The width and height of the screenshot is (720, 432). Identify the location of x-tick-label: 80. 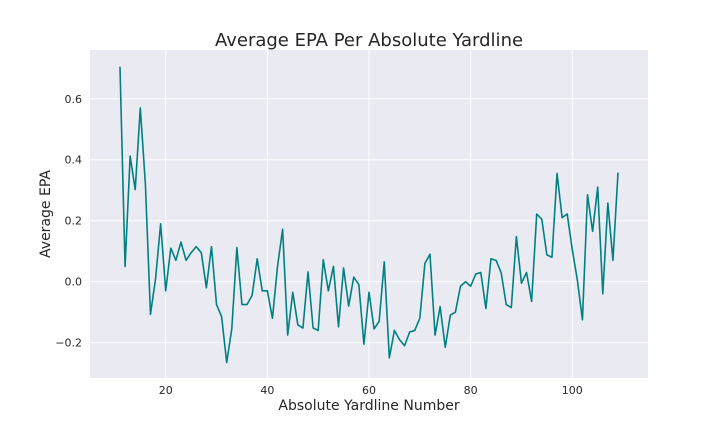
(471, 390).